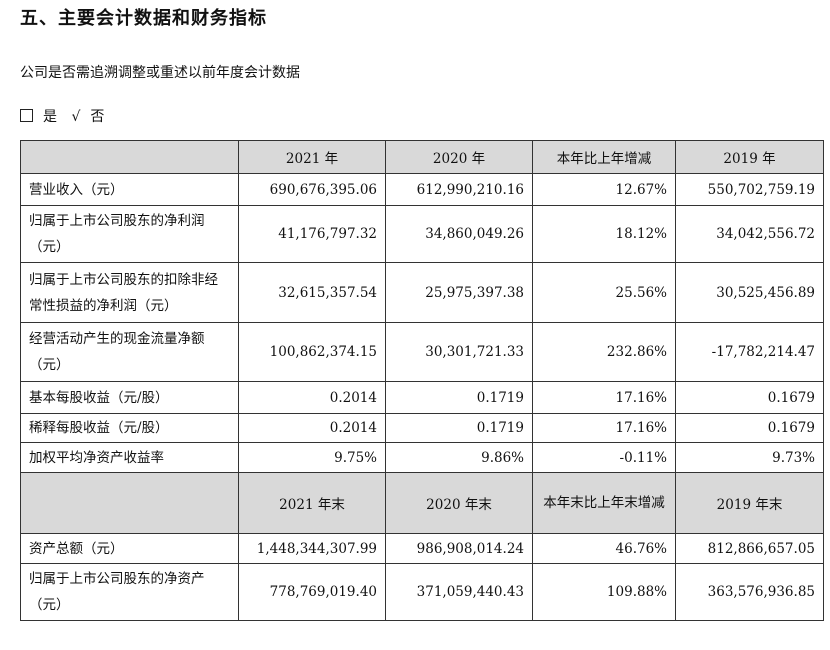 This screenshot has width=830, height=650. What do you see at coordinates (26, 115) in the screenshot?
I see `unchecked-box-icon` at bounding box center [26, 115].